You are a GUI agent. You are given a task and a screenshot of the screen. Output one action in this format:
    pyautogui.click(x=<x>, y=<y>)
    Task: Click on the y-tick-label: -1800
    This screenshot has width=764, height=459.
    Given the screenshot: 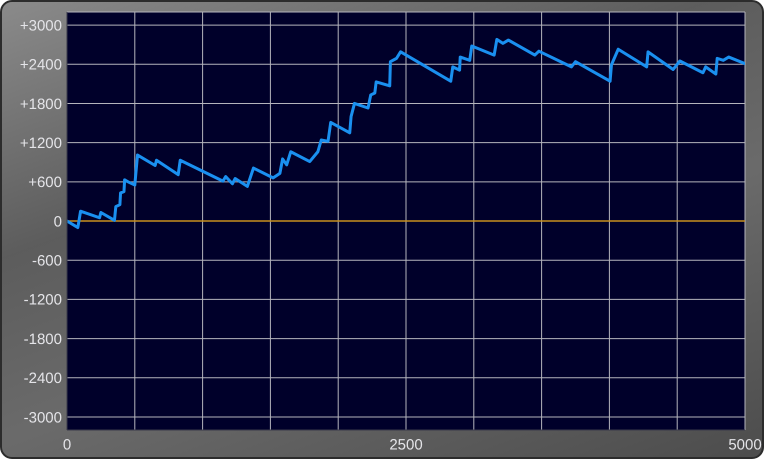 What is the action you would take?
    pyautogui.click(x=43, y=339)
    